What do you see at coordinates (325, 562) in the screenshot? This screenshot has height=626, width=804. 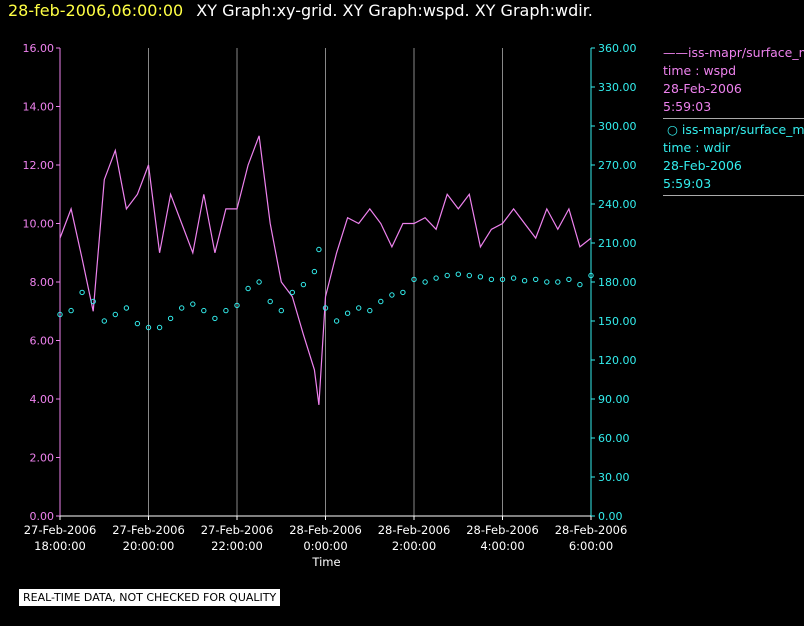 I see `x-axis-label: Time` at bounding box center [325, 562].